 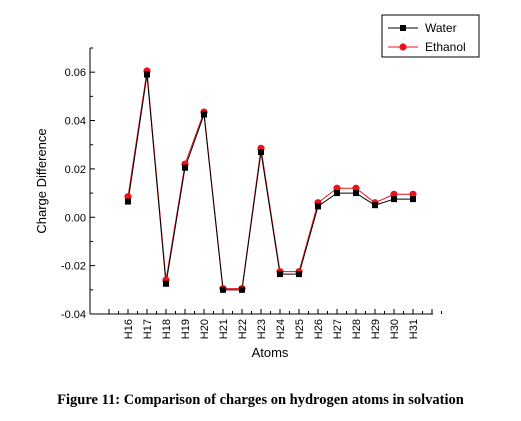 What do you see at coordinates (441, 28) in the screenshot?
I see `legend-label-water: Water` at bounding box center [441, 28].